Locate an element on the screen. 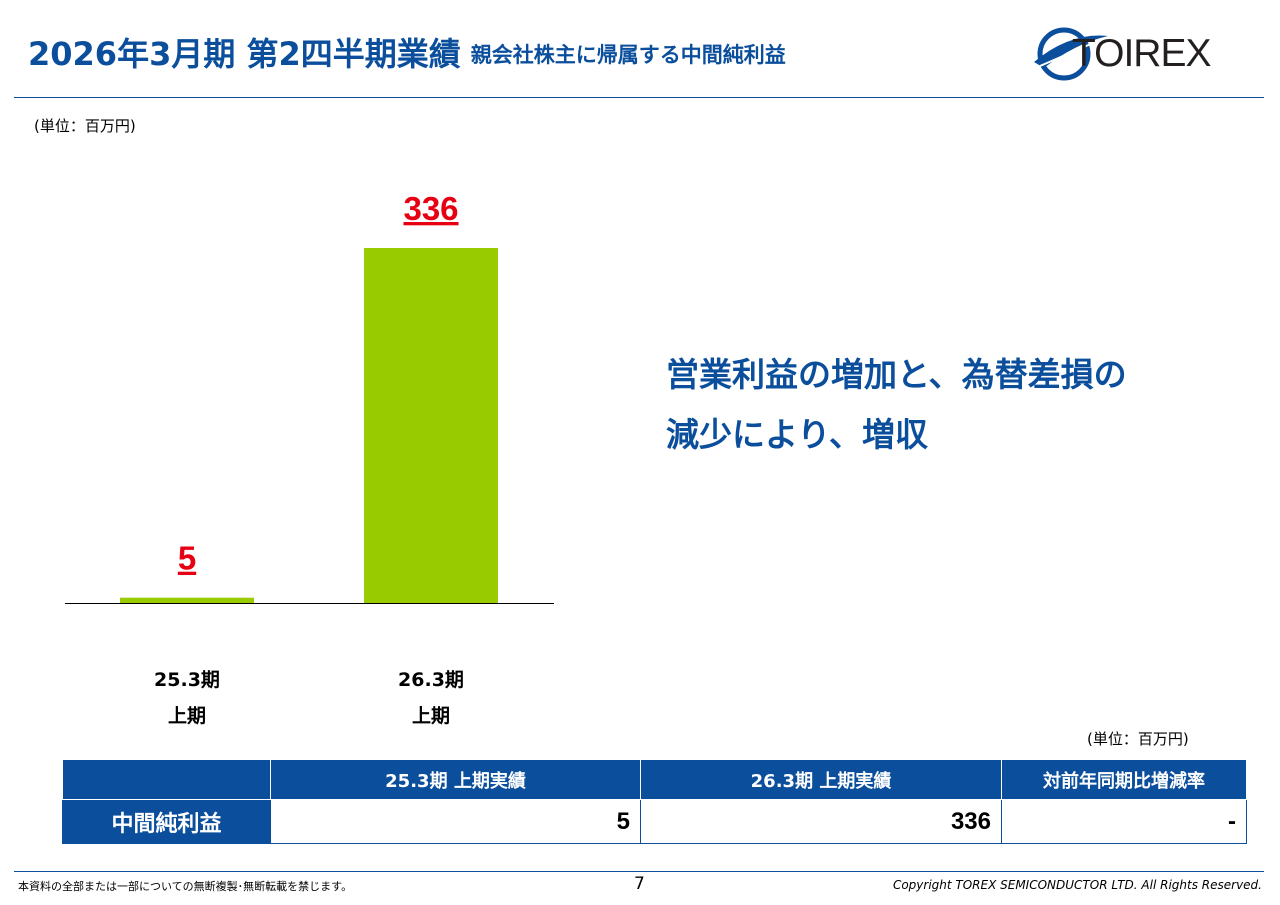 This screenshot has height=905, width=1280. category-label-0: 25.3期上期 is located at coordinates (187, 698).